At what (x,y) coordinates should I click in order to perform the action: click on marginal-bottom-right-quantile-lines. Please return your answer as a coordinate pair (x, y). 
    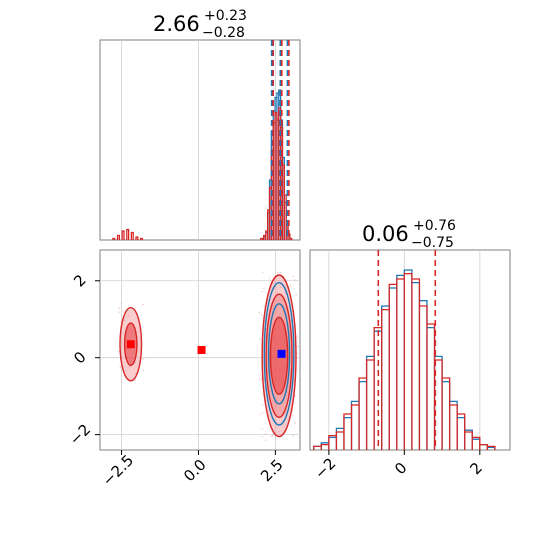
    Looking at the image, I should click on (407, 350).